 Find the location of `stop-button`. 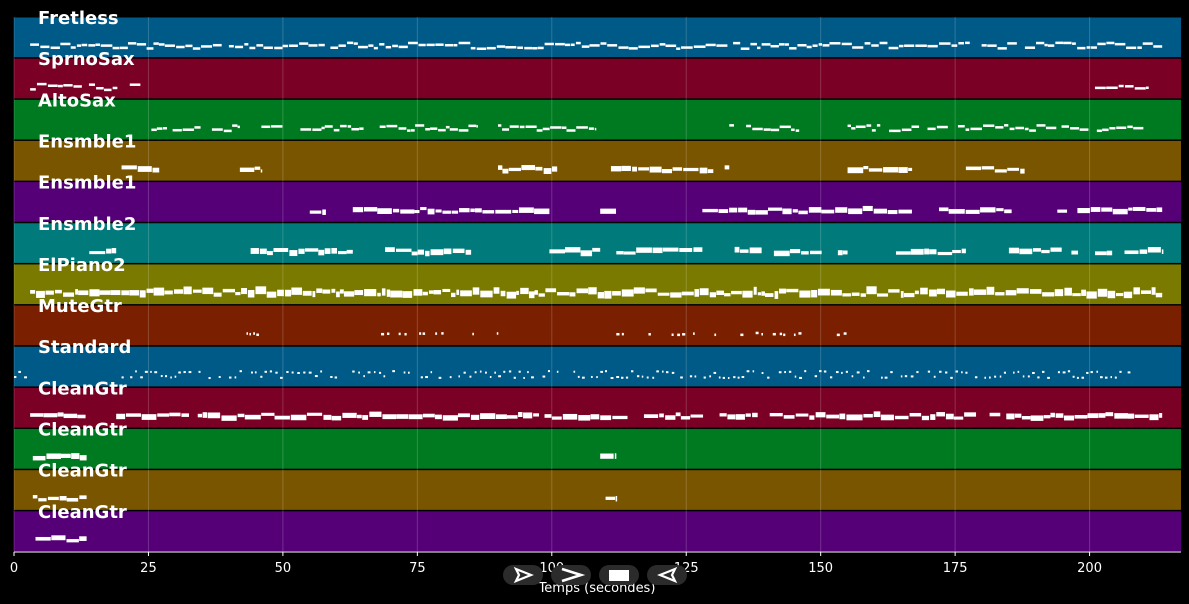

stop-button is located at coordinates (619, 575).